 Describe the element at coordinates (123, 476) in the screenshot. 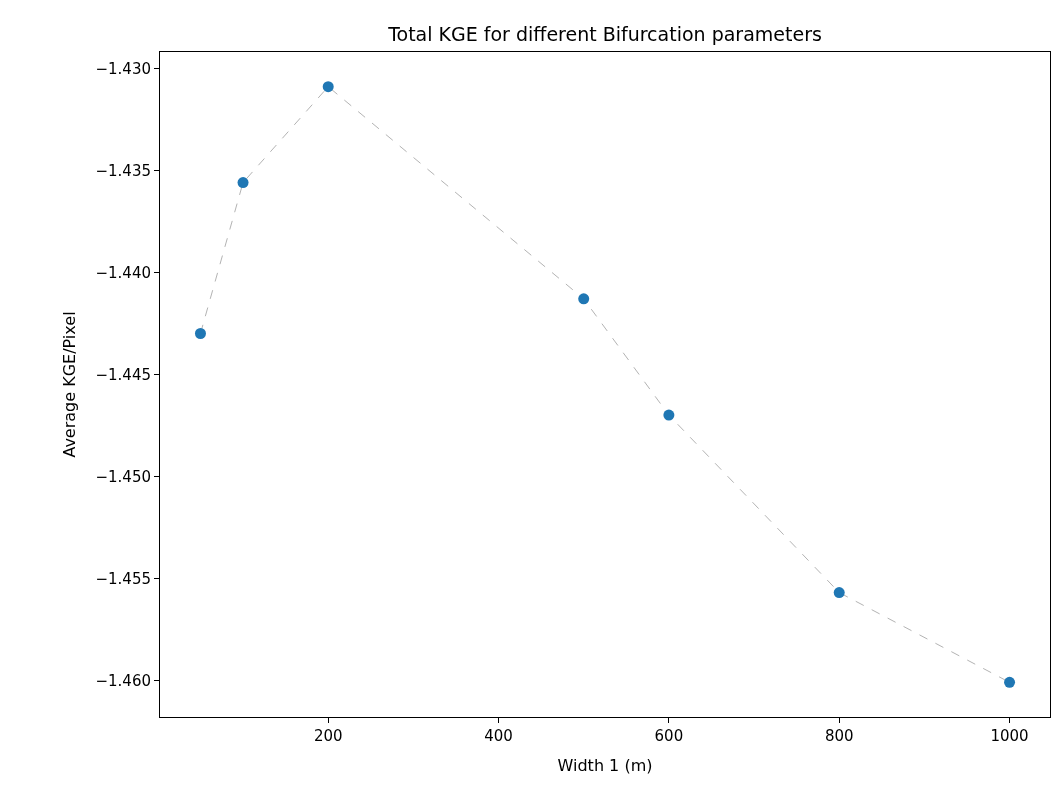

I see `y-tick-label: −1.450` at that location.